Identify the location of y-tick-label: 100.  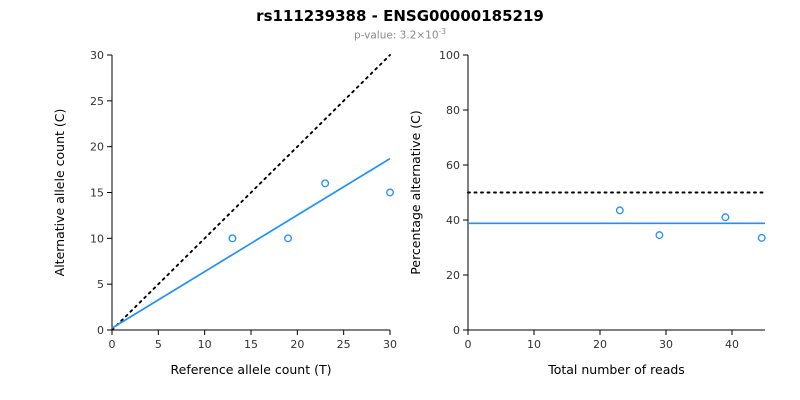
(449, 55).